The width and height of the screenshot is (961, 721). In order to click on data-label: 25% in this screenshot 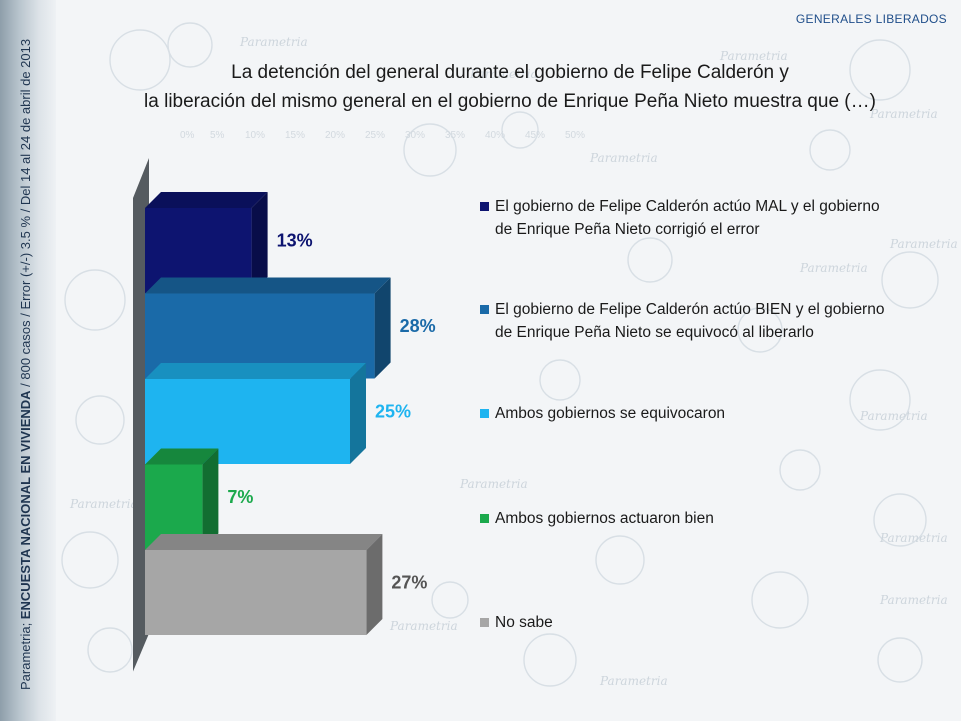, I will do `click(393, 412)`.